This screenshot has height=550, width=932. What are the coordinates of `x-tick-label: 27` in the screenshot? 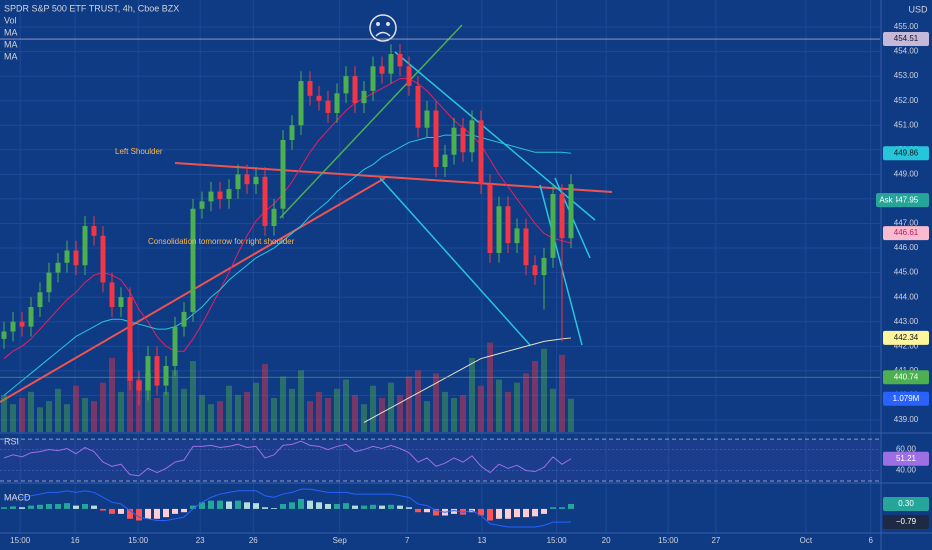 It's located at (715, 540).